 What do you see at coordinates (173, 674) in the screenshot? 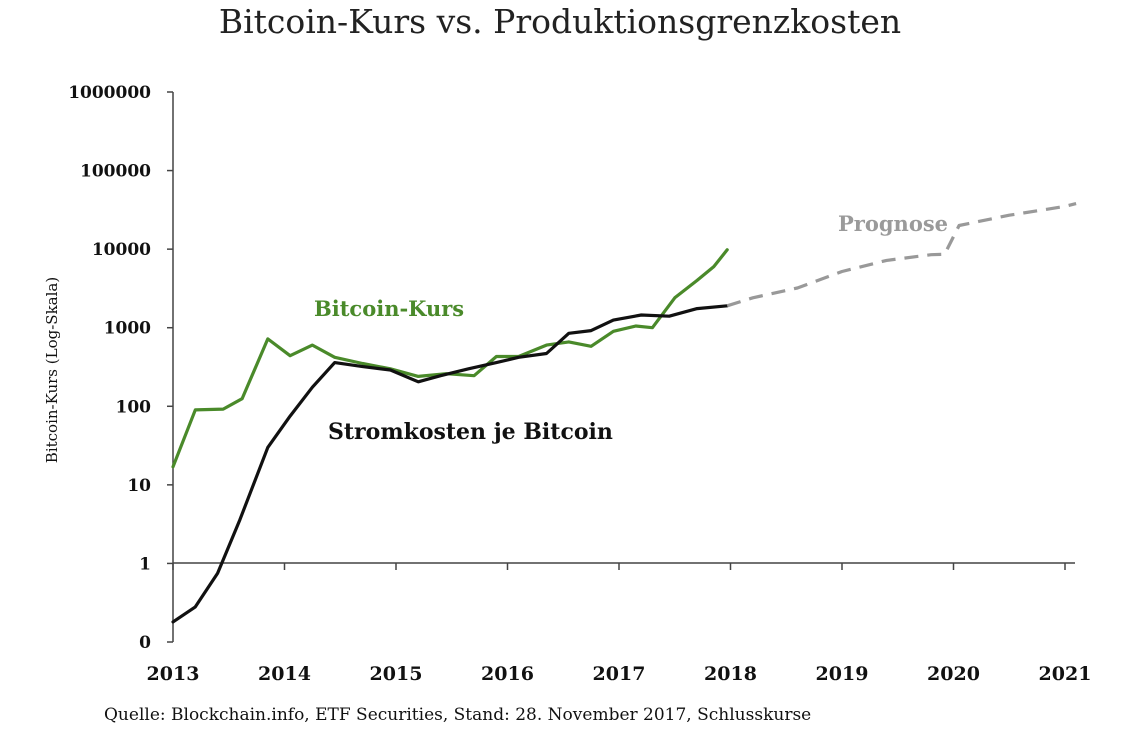
I see `x-tick-label: 2013` at bounding box center [173, 674].